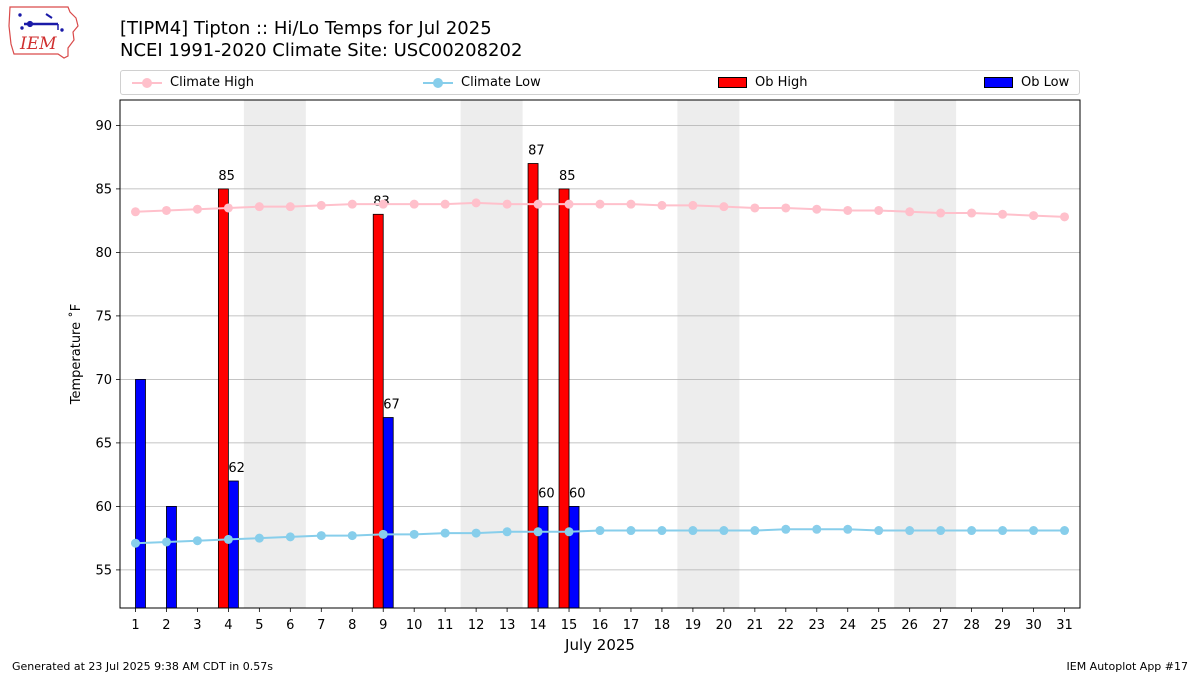 The height and width of the screenshot is (675, 1200). Describe the element at coordinates (135, 625) in the screenshot. I see `x-tick-label: 1` at that location.